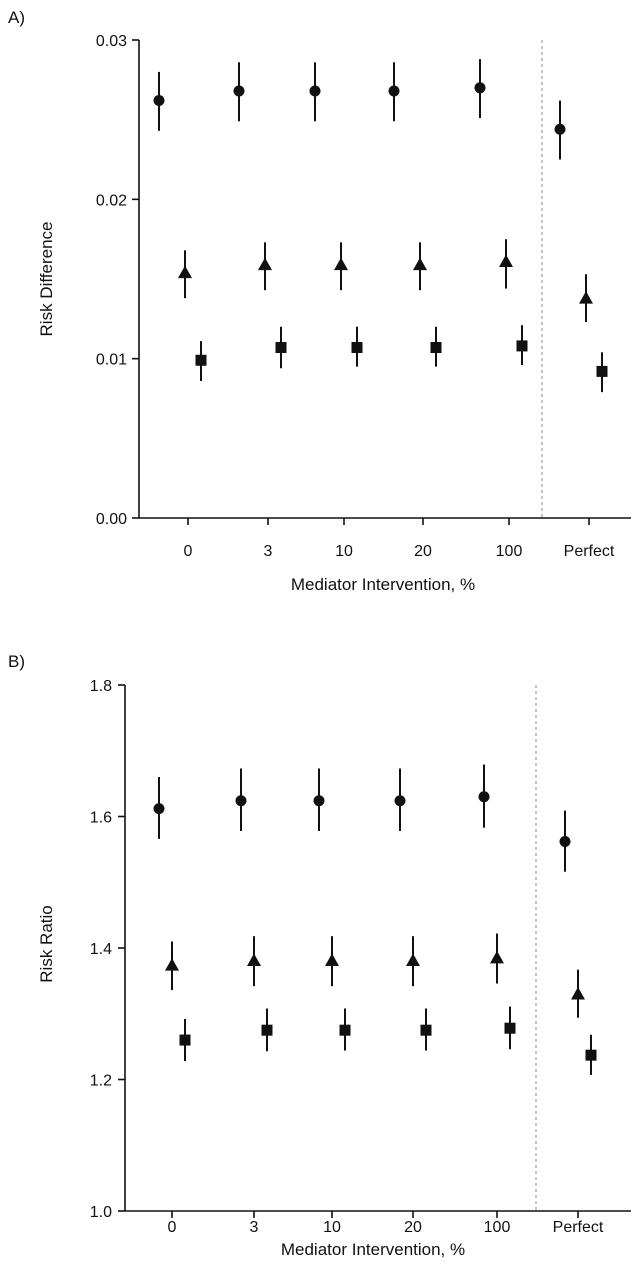  Describe the element at coordinates (172, 1227) in the screenshot. I see `panel-b-x-tick-label: 0` at that location.